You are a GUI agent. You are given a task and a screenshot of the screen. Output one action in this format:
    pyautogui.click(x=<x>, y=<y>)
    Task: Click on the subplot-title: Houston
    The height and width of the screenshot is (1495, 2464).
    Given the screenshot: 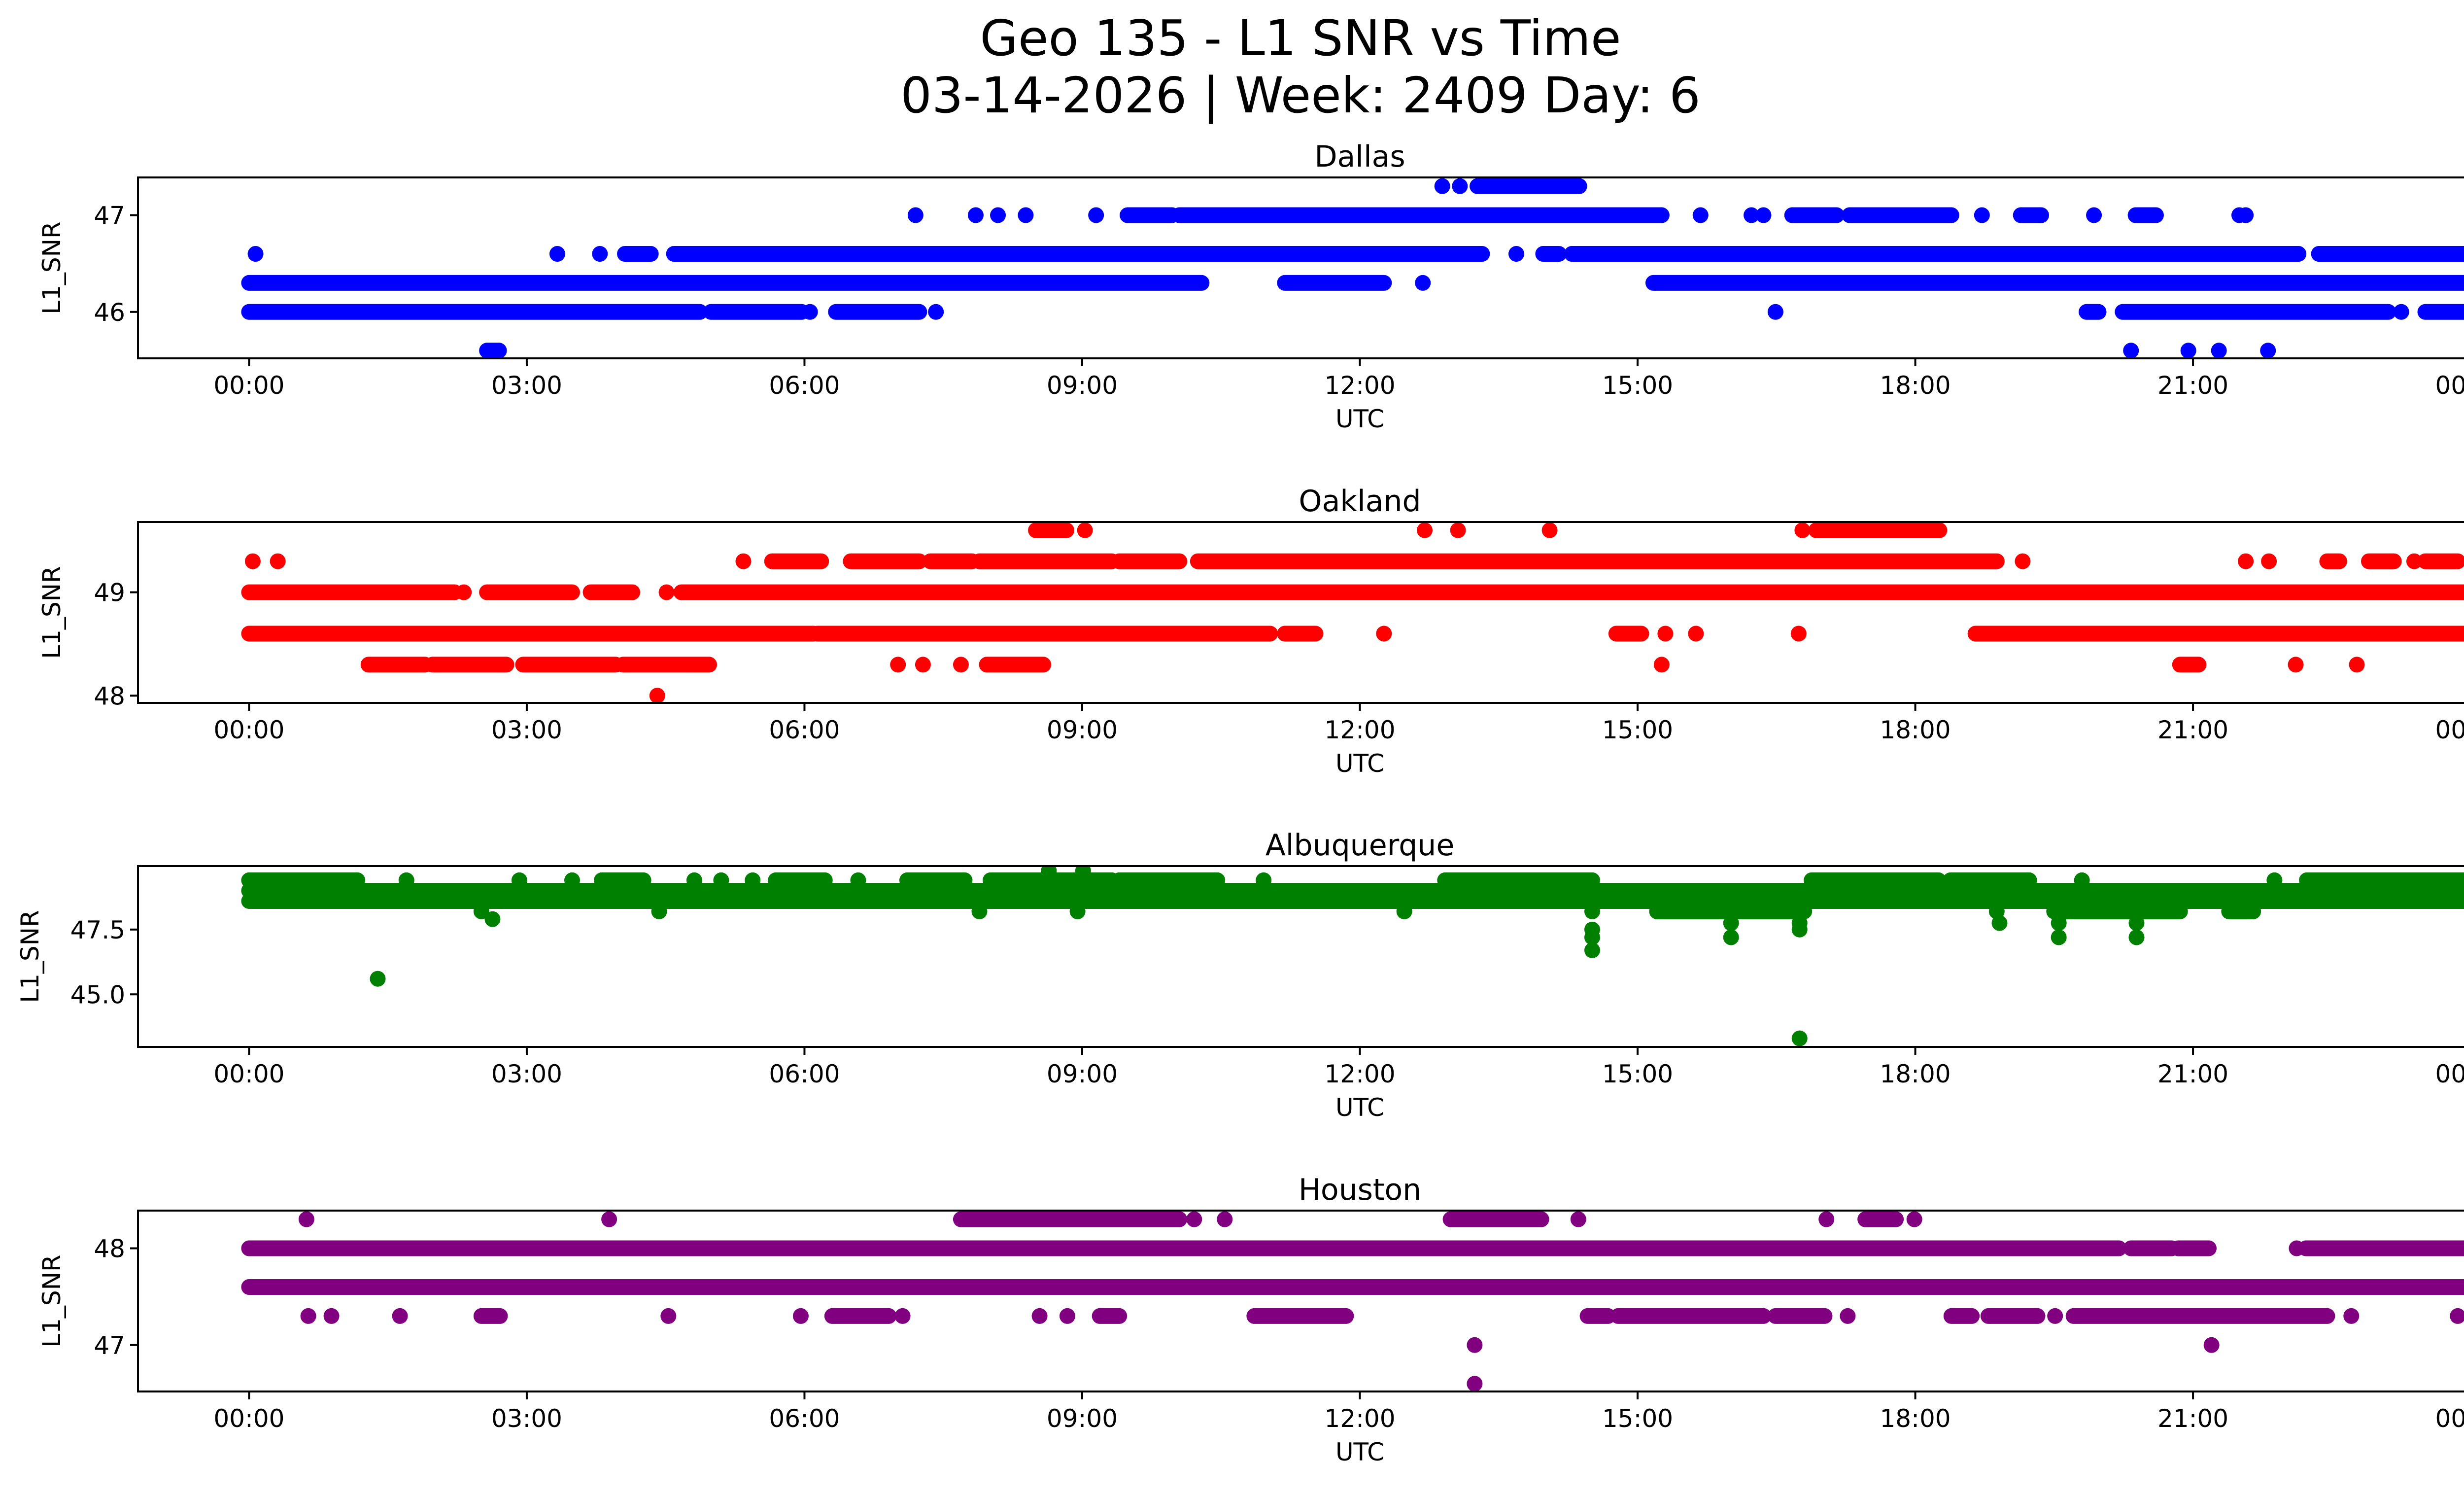 What is the action you would take?
    pyautogui.click(x=1360, y=1190)
    